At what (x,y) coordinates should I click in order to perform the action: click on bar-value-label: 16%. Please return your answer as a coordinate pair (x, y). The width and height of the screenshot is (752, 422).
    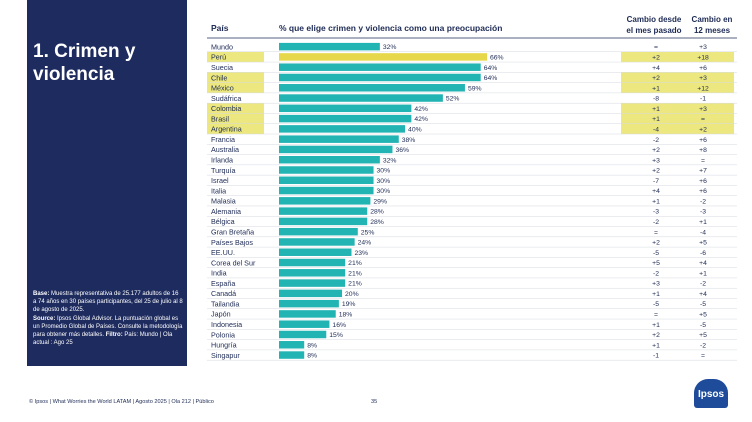
    Looking at the image, I should click on (339, 325).